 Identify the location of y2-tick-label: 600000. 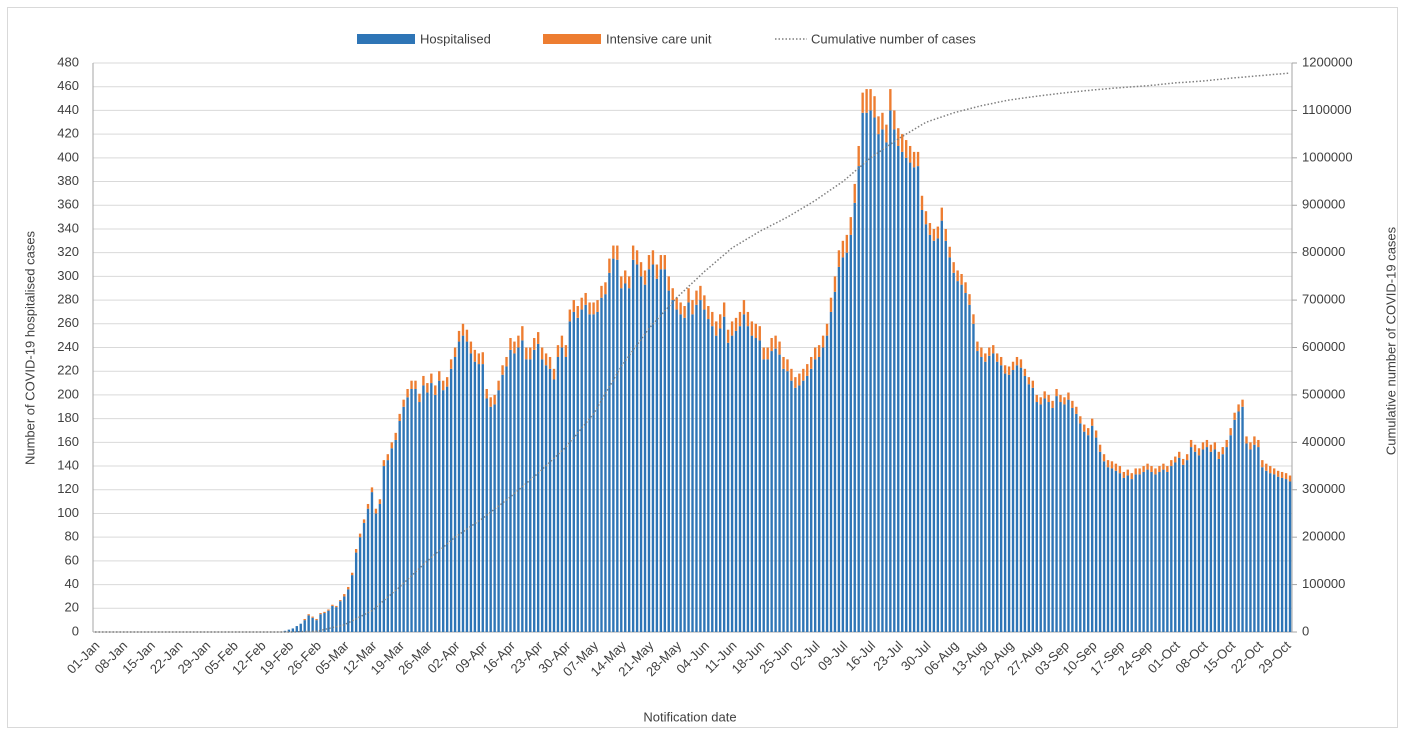
(1323, 346).